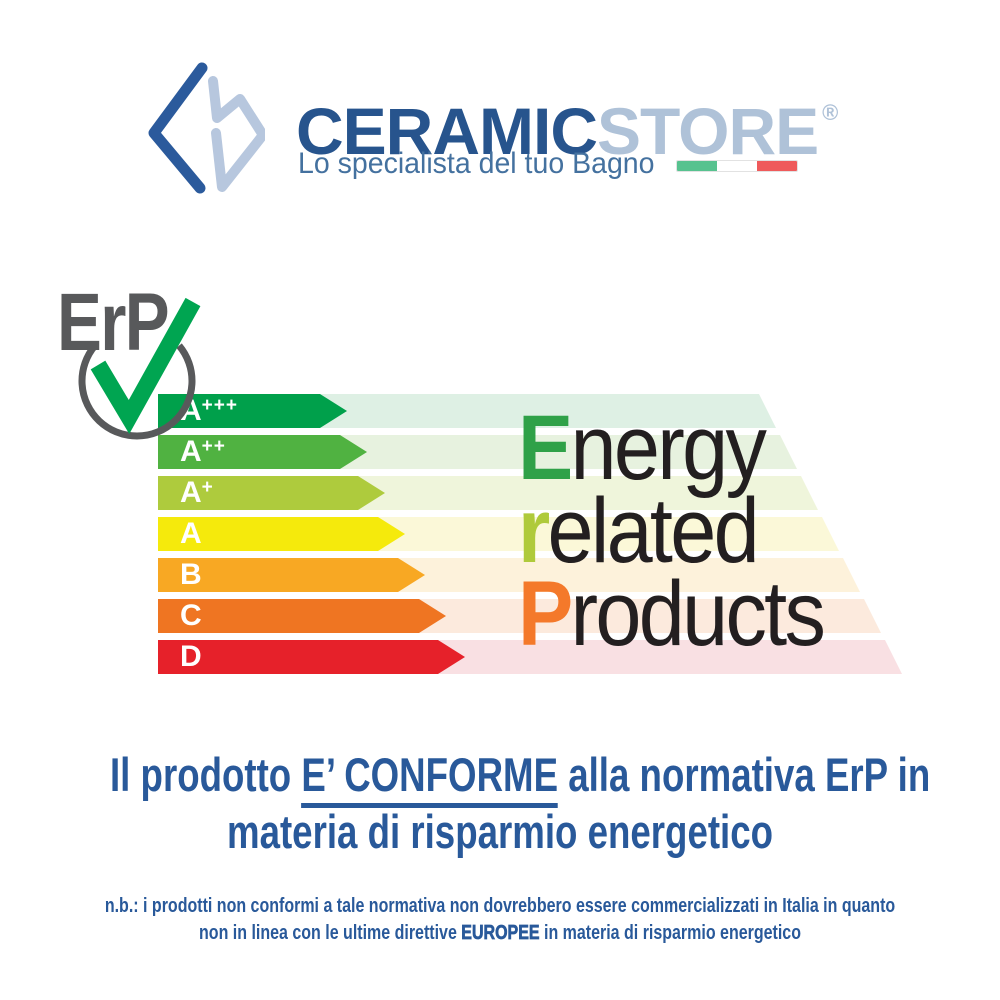  What do you see at coordinates (197, 492) in the screenshot?
I see `energy-grade-label: A+` at bounding box center [197, 492].